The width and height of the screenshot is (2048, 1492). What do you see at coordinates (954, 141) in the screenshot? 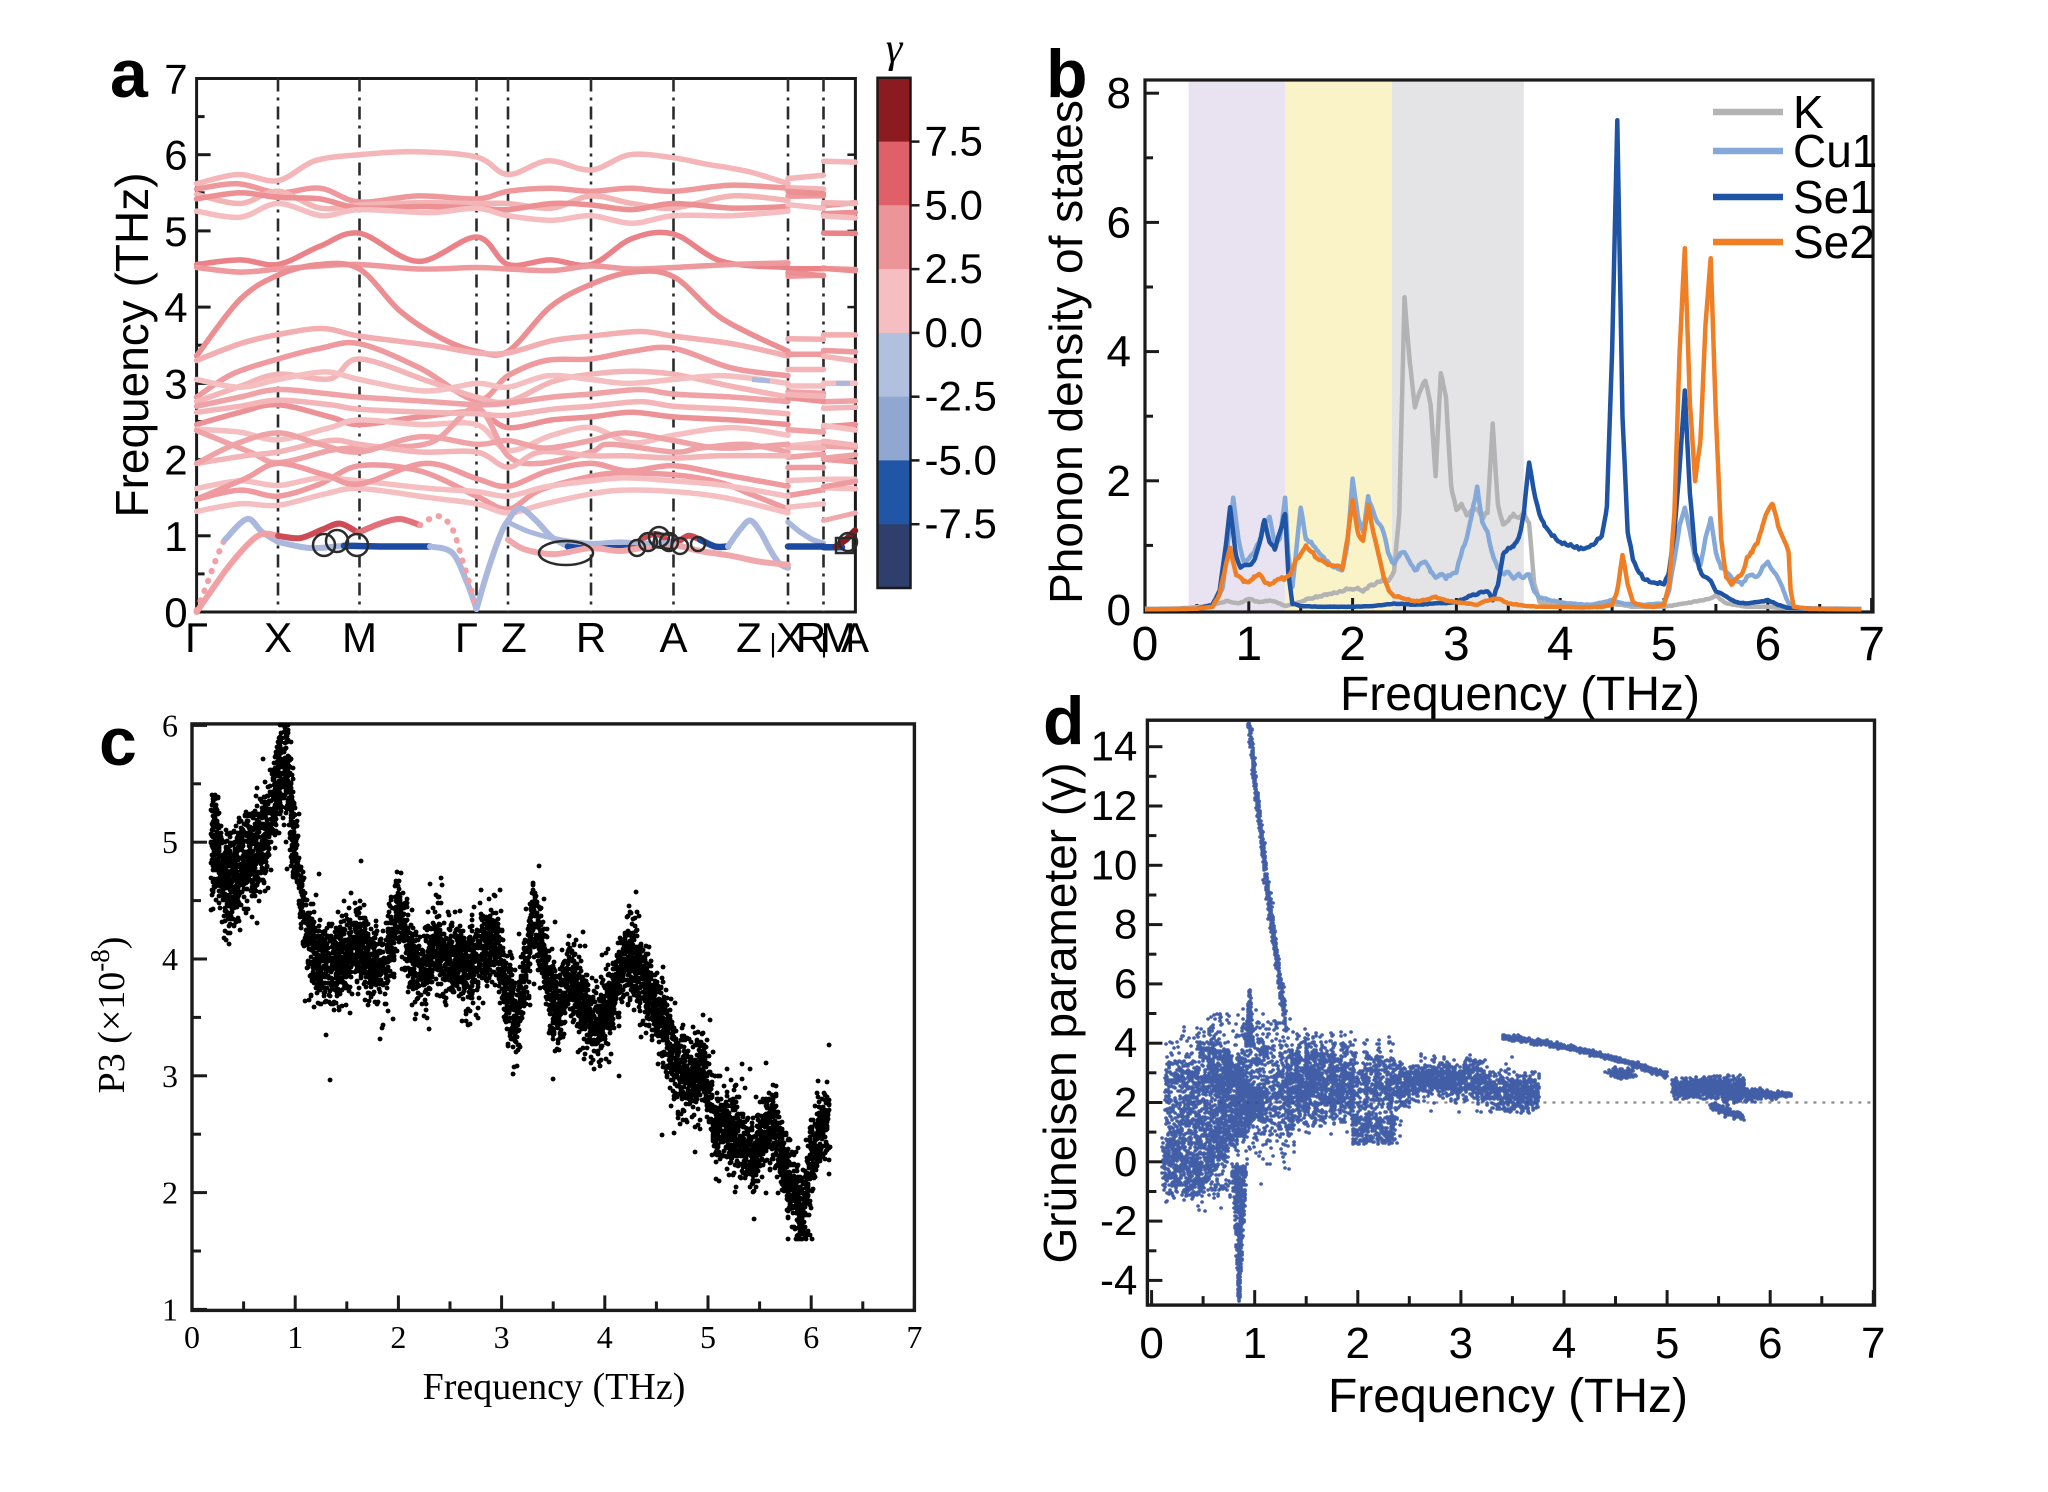
I see `svg-text: 7.5` at bounding box center [954, 141].